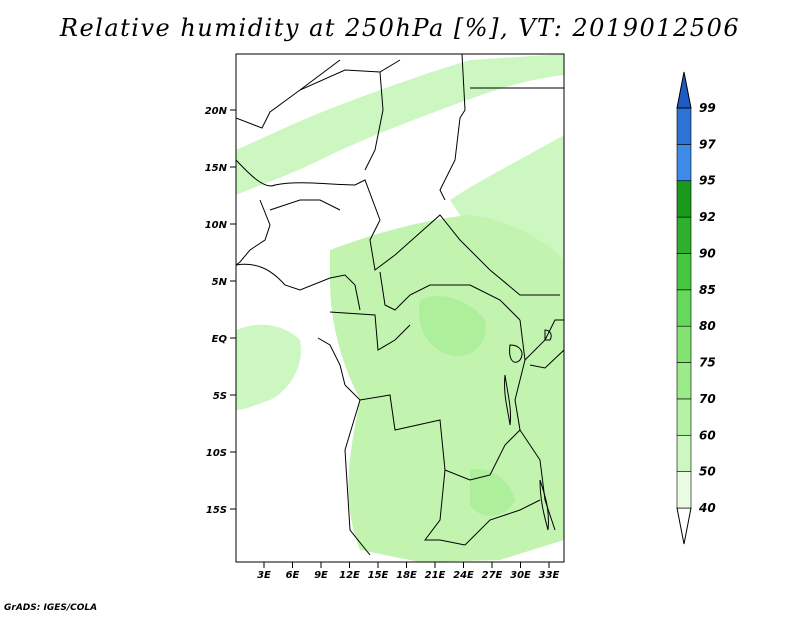  What do you see at coordinates (216, 111) in the screenshot?
I see `lat-tick-label: 20N` at bounding box center [216, 111].